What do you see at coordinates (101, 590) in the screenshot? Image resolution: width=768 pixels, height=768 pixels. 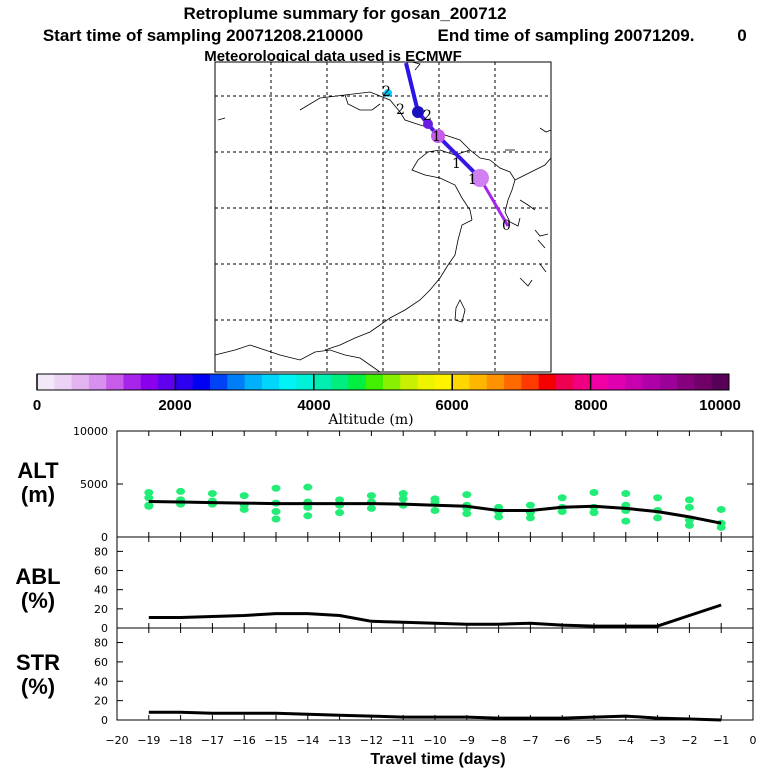 I see `abl-y-tick-label: 40` at bounding box center [101, 590].